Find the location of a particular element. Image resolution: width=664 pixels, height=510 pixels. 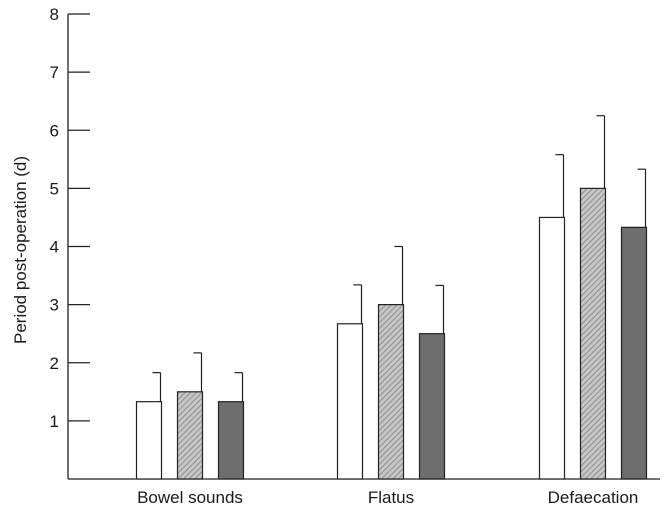

x-category-label-2: Flatus is located at coordinates (391, 497).